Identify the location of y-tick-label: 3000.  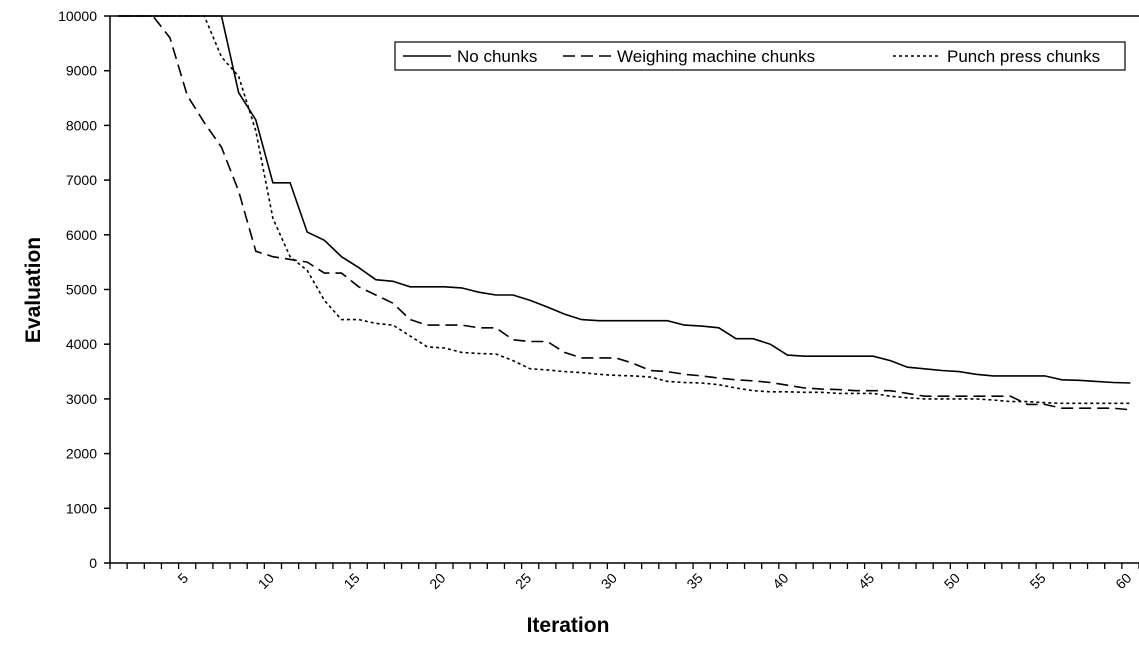
(81, 399).